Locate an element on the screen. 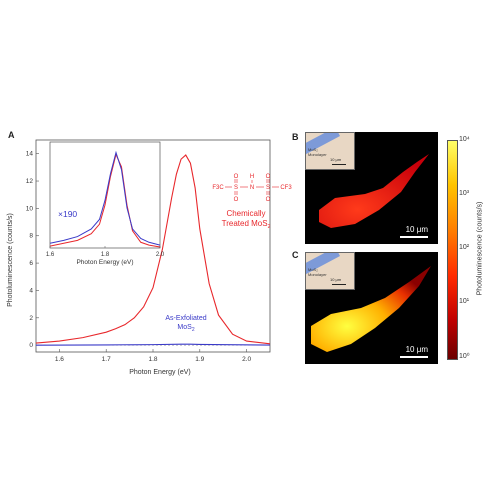 The width and height of the screenshot is (500, 500). colorbar-tick-1: 10³ is located at coordinates (464, 193).